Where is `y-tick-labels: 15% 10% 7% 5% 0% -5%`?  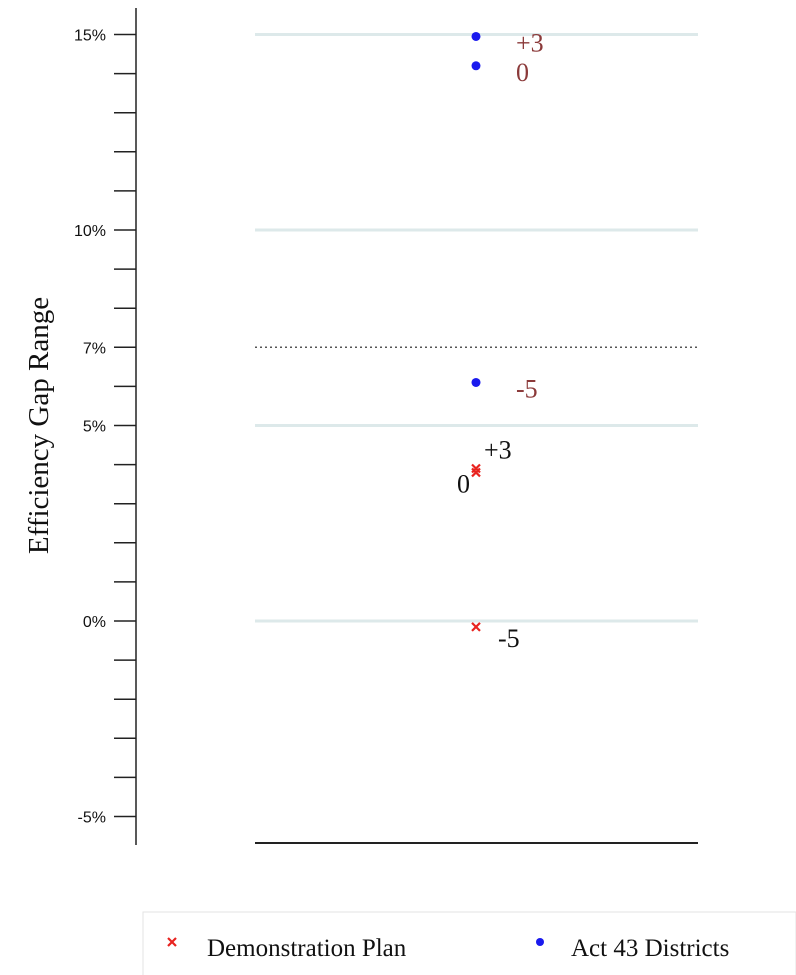
y-tick-labels: 15% 10% 7% 5% 0% -5% is located at coordinates (90, 427).